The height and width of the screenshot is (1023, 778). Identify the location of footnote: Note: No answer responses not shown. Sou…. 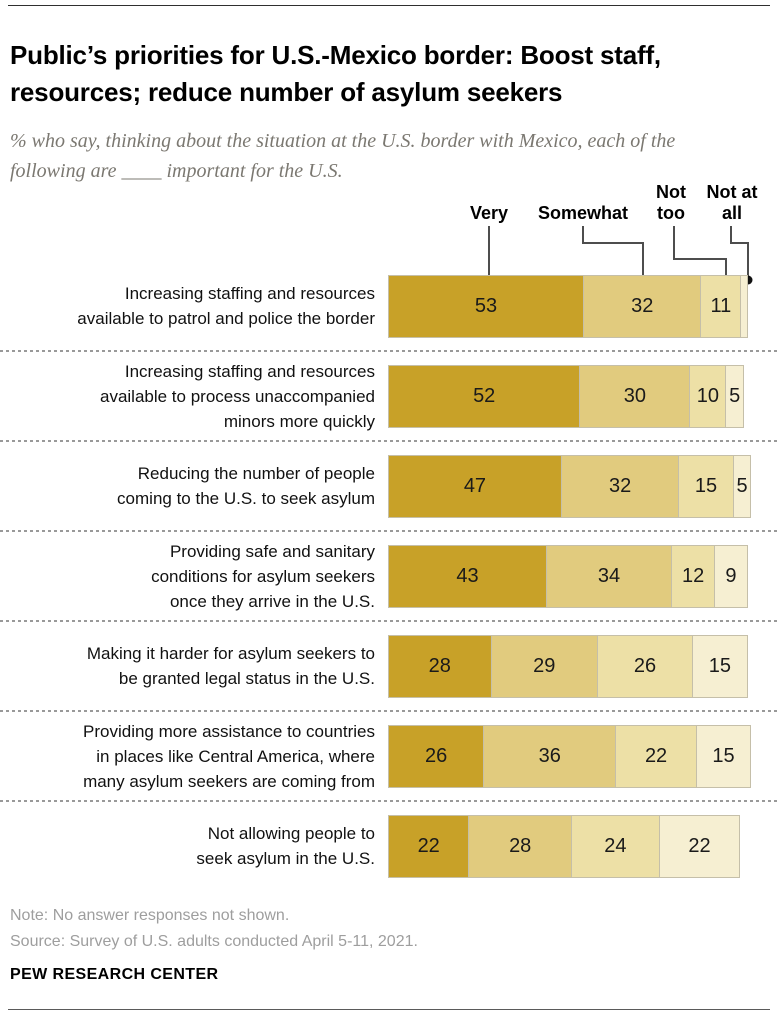
(214, 929).